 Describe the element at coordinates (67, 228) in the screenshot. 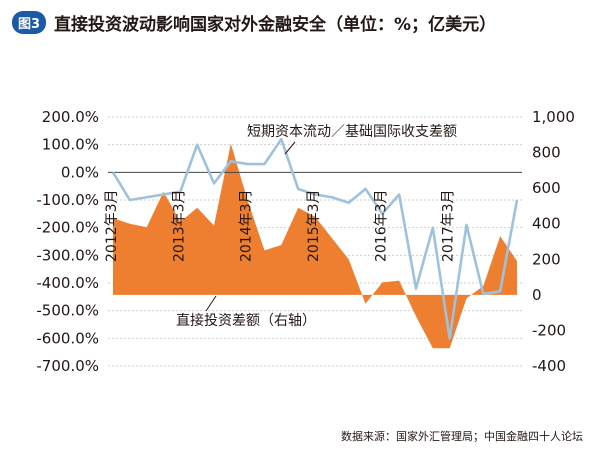

I see `left-axis-tick-label: -200.0%` at that location.